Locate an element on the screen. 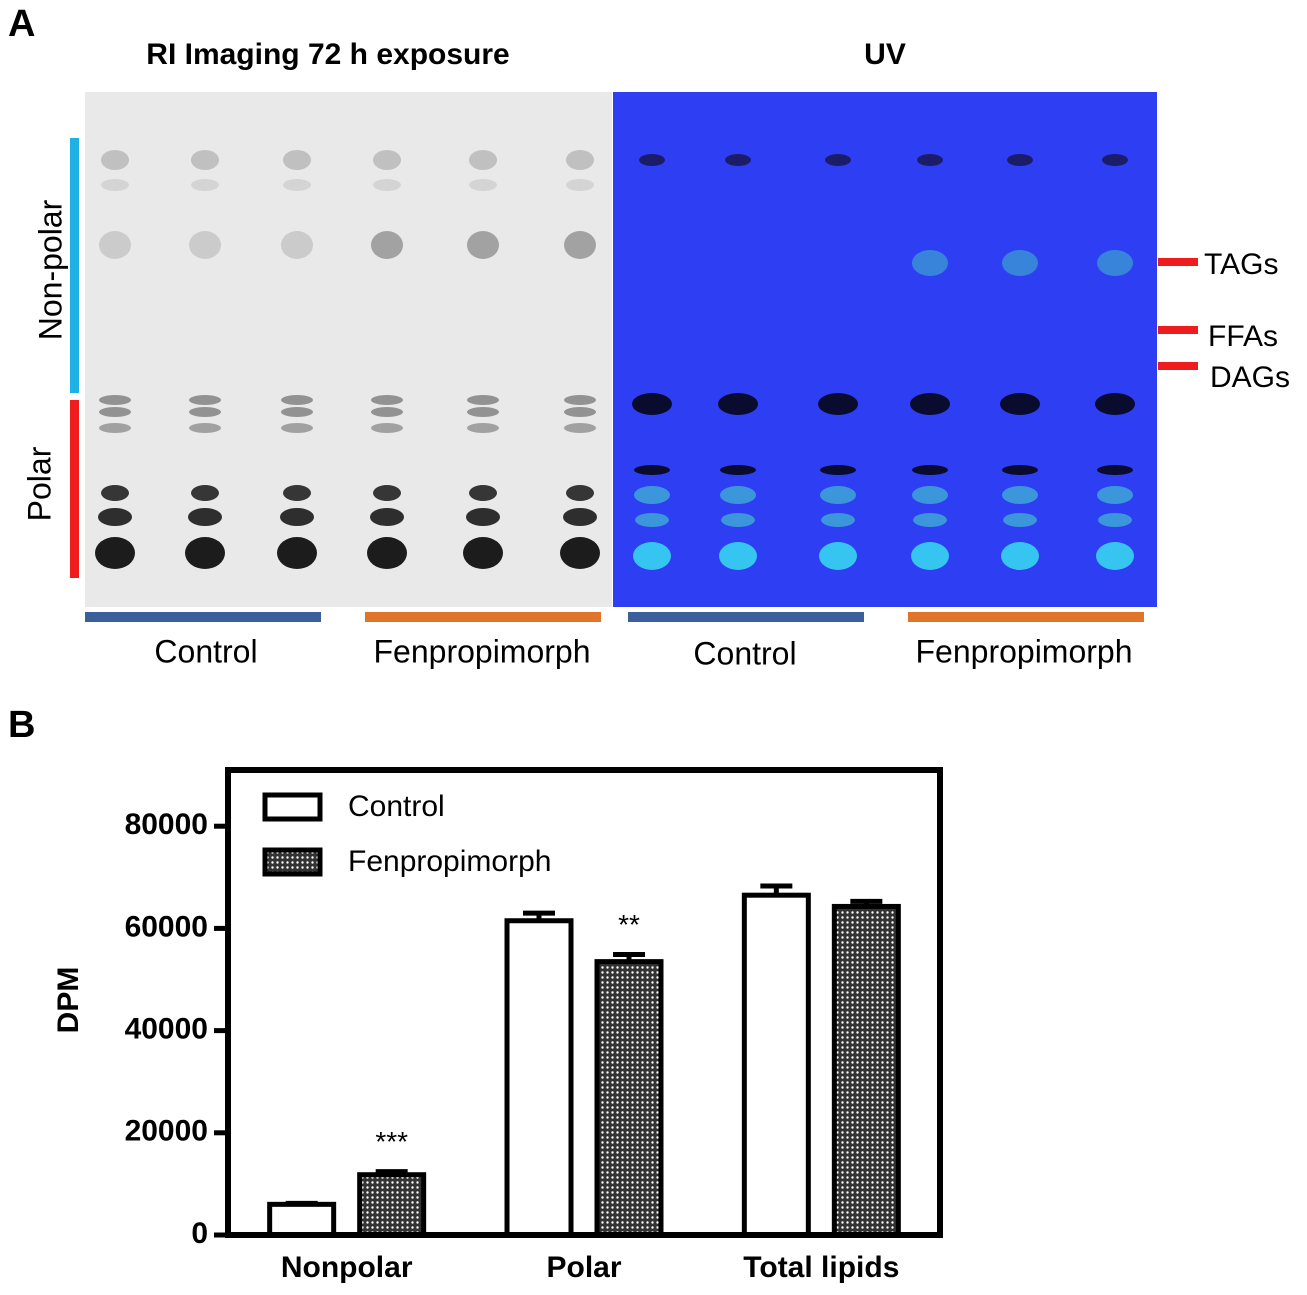 Image resolution: width=1307 pixels, height=1295 pixels. x-tick-label: Polar is located at coordinates (583, 1267).